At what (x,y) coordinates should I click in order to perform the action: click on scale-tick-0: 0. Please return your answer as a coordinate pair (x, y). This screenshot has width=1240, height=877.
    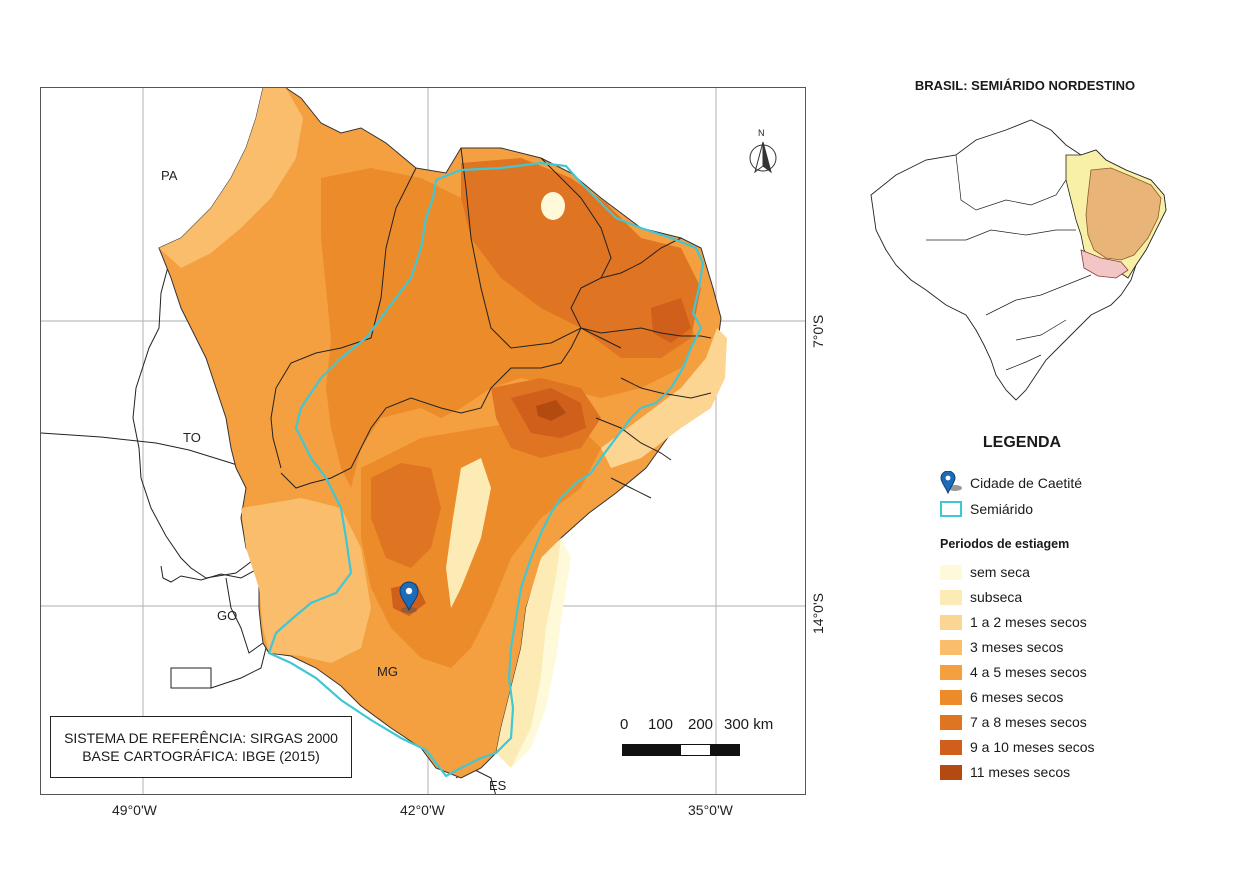
    Looking at the image, I should click on (624, 724).